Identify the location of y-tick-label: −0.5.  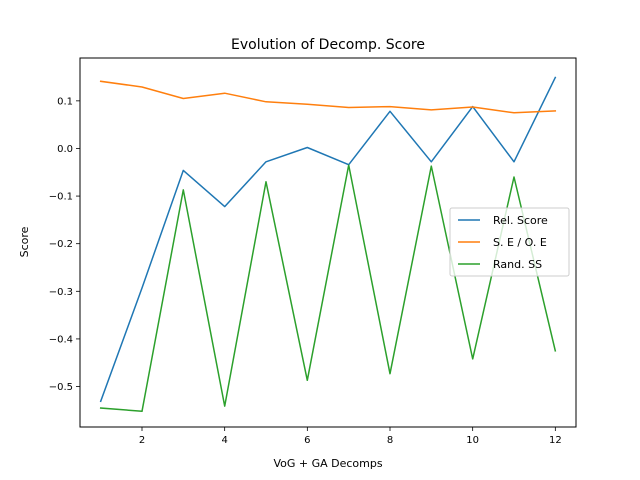
(61, 387).